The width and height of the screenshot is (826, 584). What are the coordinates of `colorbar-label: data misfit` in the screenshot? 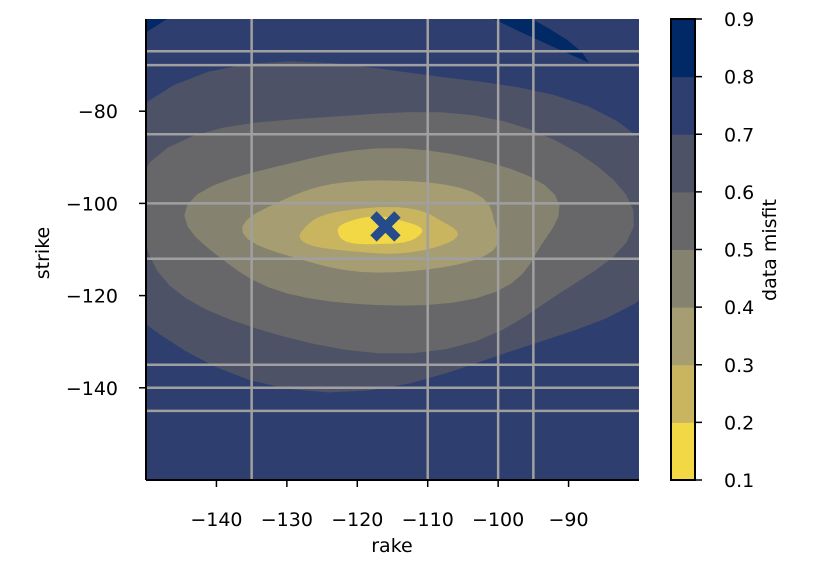 It's located at (770, 250).